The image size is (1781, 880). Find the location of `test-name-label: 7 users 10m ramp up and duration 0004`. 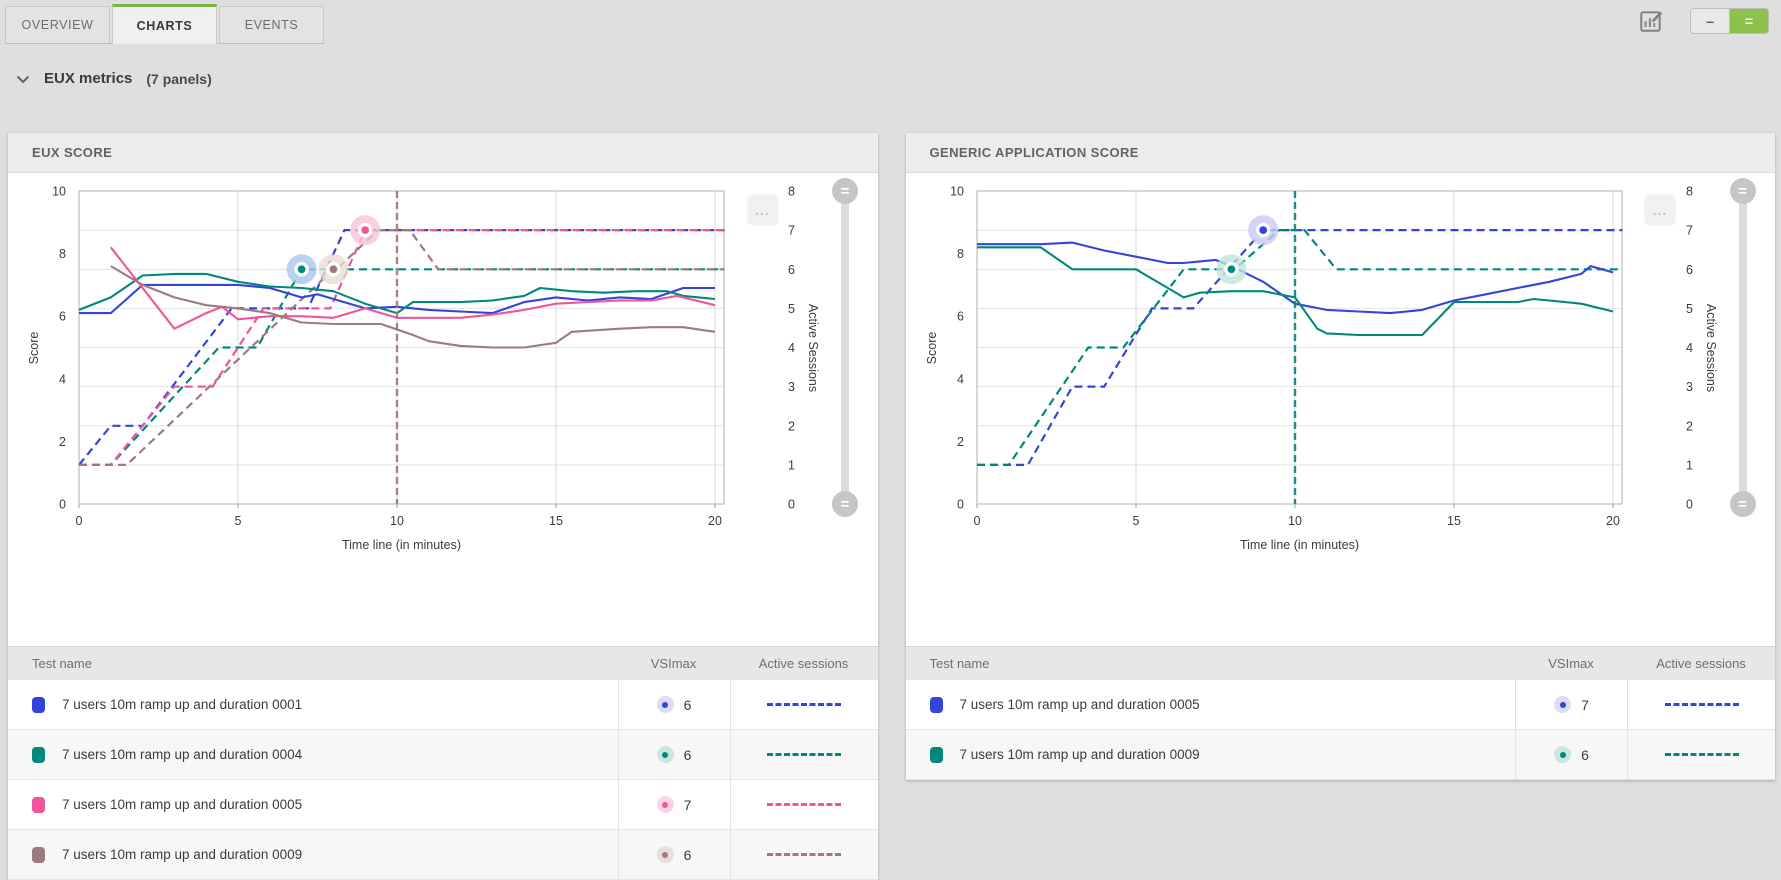

test-name-label: 7 users 10m ramp up and duration 0004 is located at coordinates (182, 754).